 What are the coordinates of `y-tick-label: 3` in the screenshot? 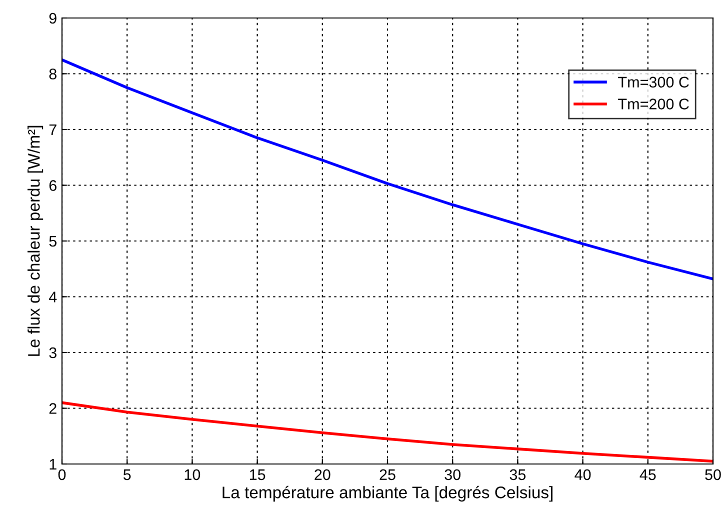 It's located at (52, 352).